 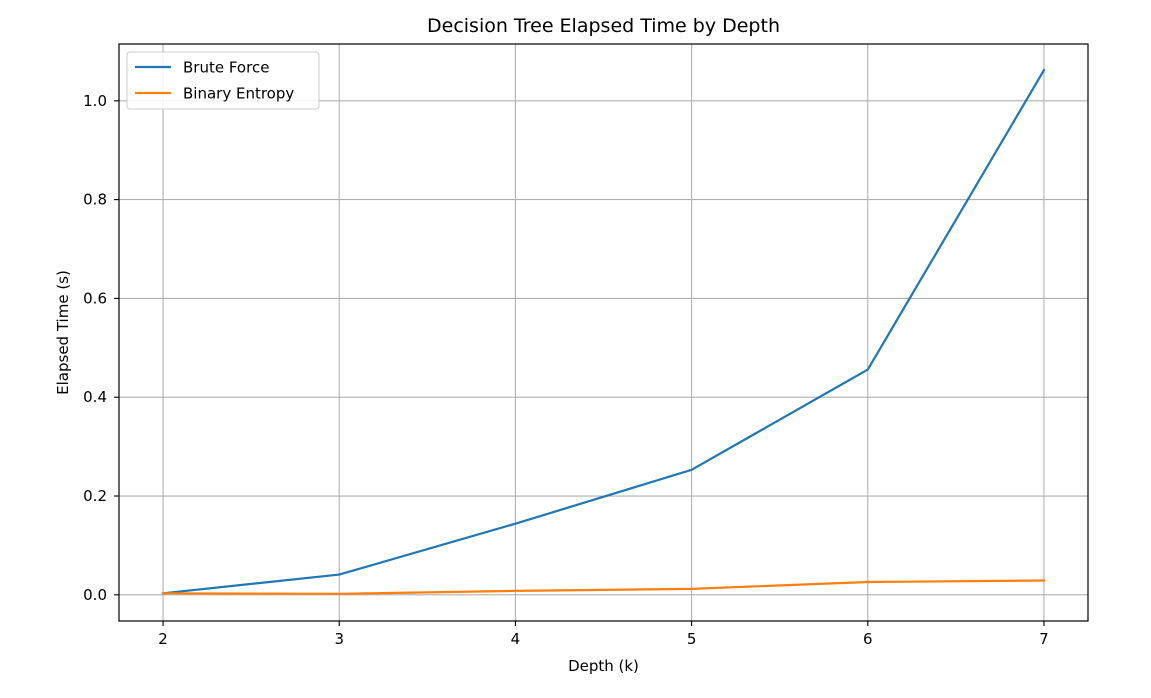 I want to click on x-axis-label: Depth (k), so click(x=603, y=666).